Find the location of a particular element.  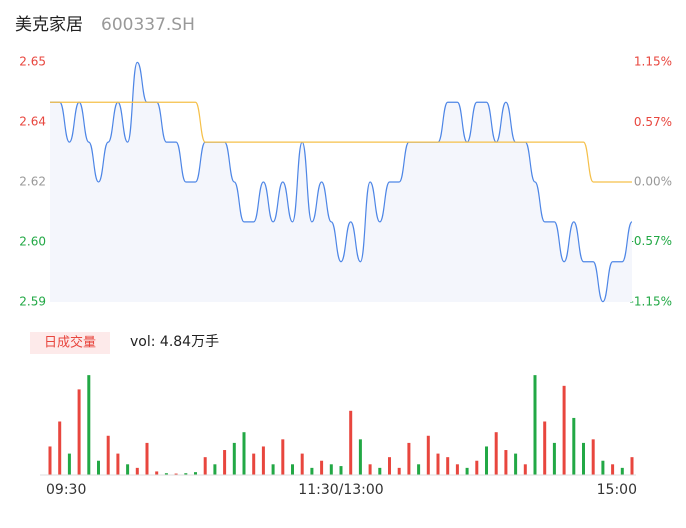

y2-tick-label: 0.57% is located at coordinates (653, 122).